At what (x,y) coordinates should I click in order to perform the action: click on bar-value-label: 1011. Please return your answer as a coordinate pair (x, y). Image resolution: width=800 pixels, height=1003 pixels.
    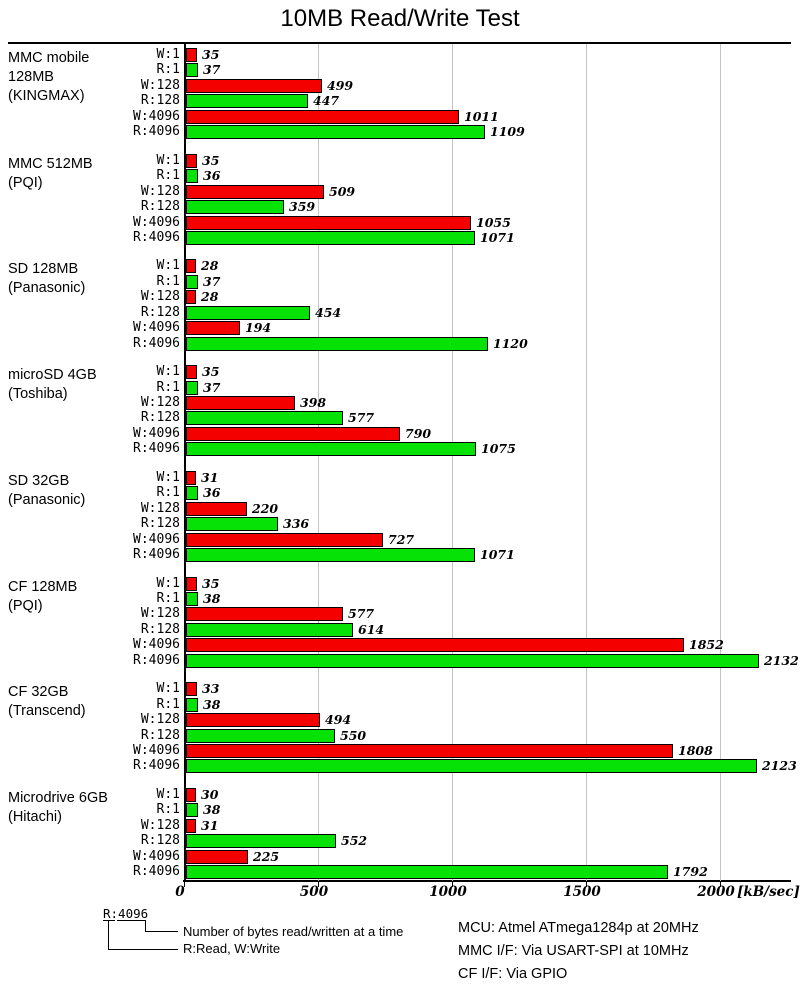
    Looking at the image, I should click on (481, 116).